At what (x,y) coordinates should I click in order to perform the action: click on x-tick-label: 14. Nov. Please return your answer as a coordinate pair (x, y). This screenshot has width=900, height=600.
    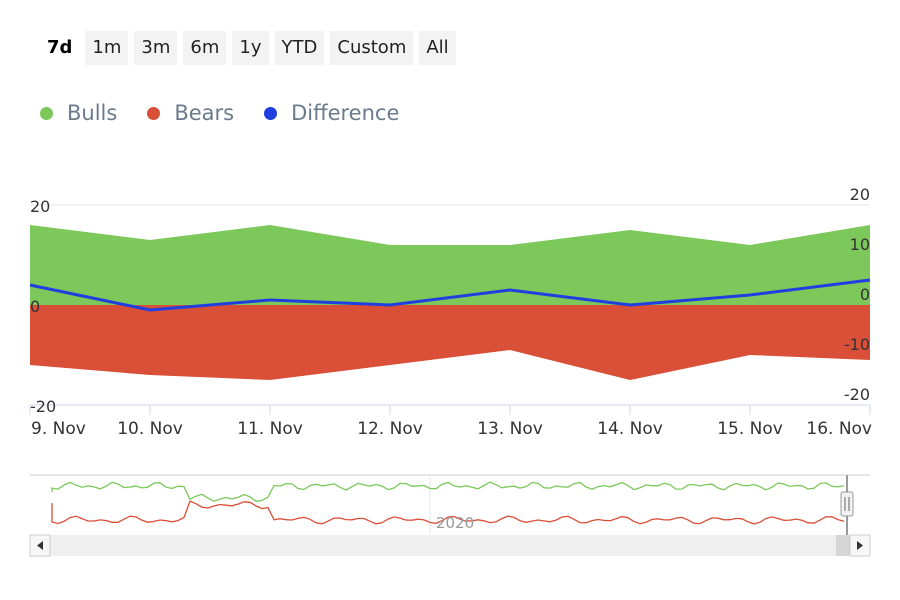
    Looking at the image, I should click on (630, 429).